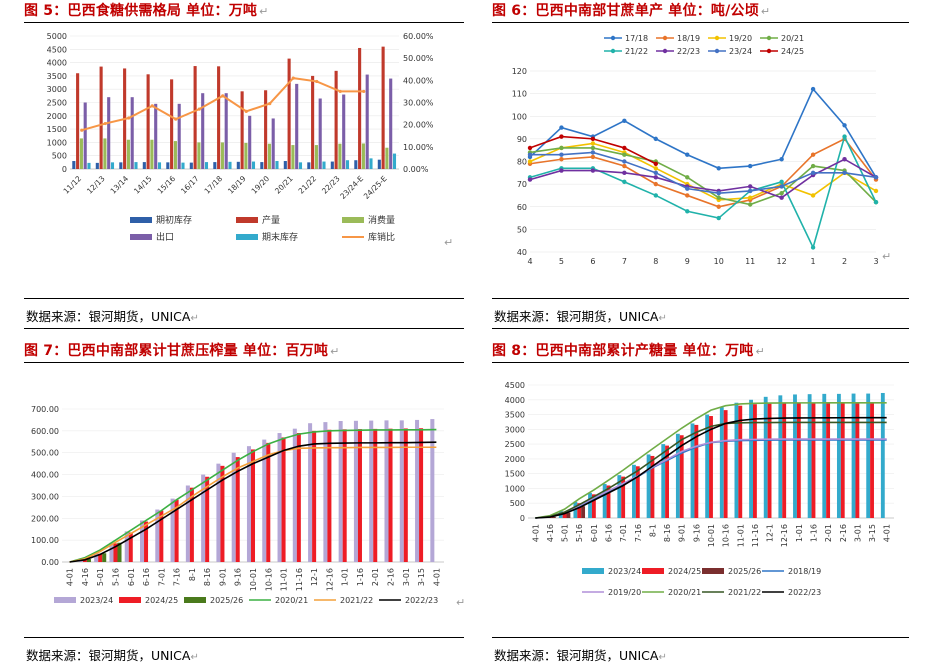  Describe the element at coordinates (267, 237) in the screenshot. I see `legend-item: 期末库存` at that location.